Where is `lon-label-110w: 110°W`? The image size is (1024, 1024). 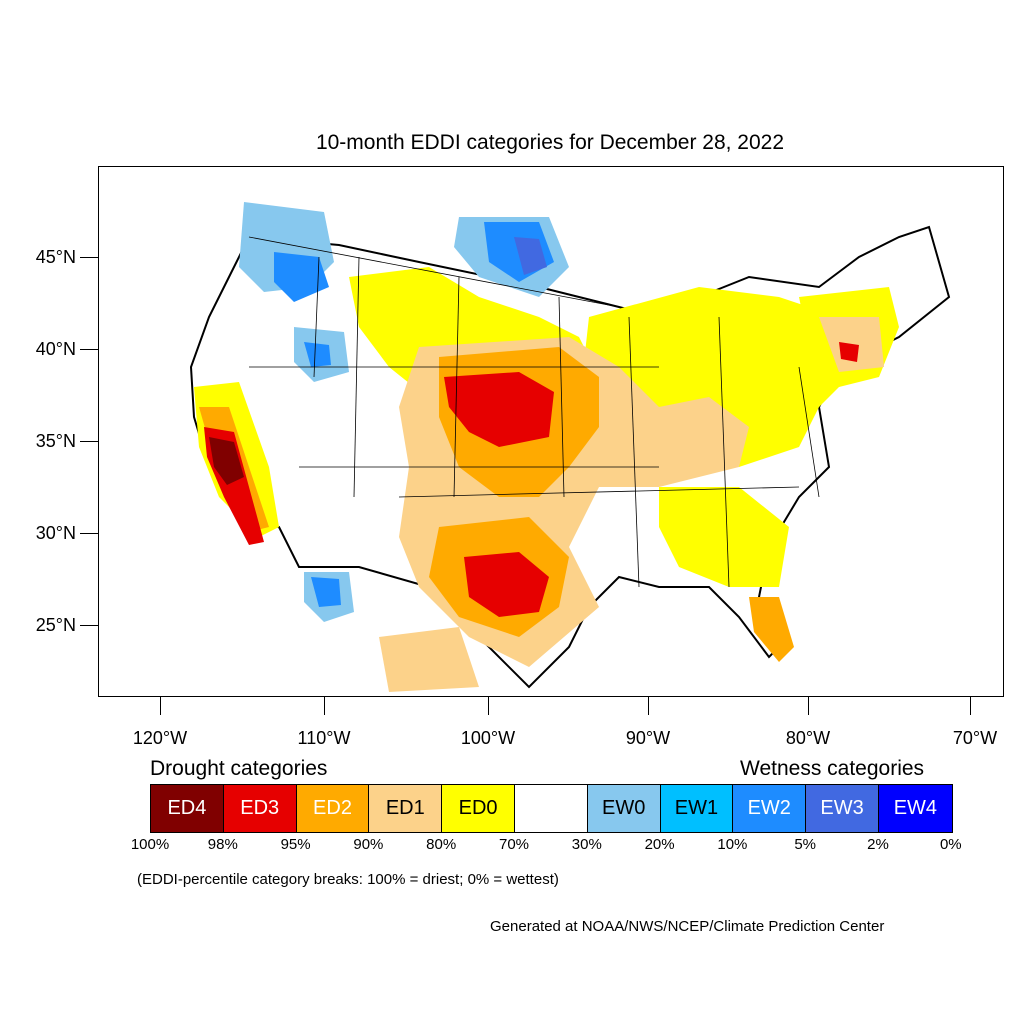 lon-label-110w: 110°W is located at coordinates (324, 738).